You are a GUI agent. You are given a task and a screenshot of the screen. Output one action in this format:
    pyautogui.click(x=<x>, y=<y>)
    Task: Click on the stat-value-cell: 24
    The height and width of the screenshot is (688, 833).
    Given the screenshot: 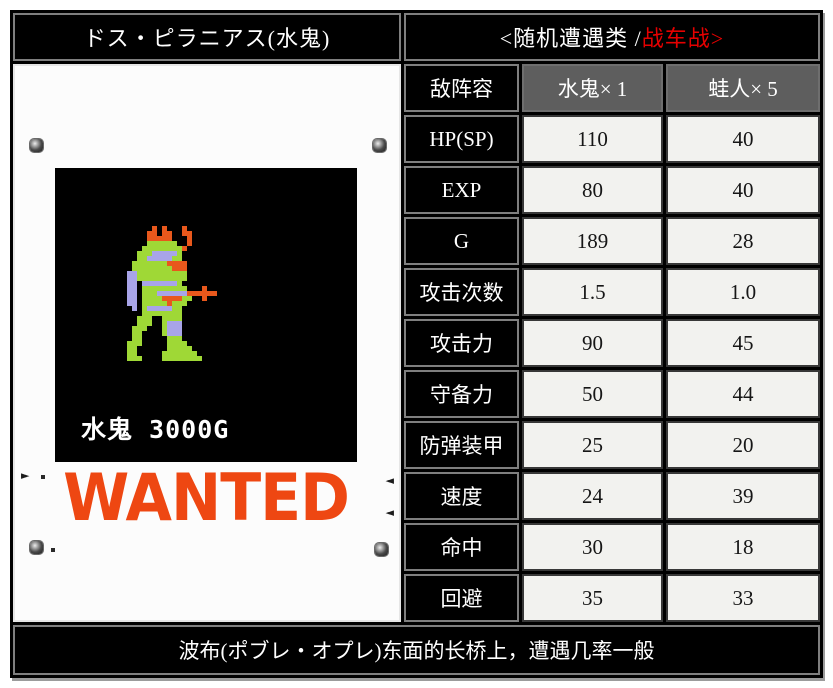 What is the action you would take?
    pyautogui.click(x=592, y=496)
    